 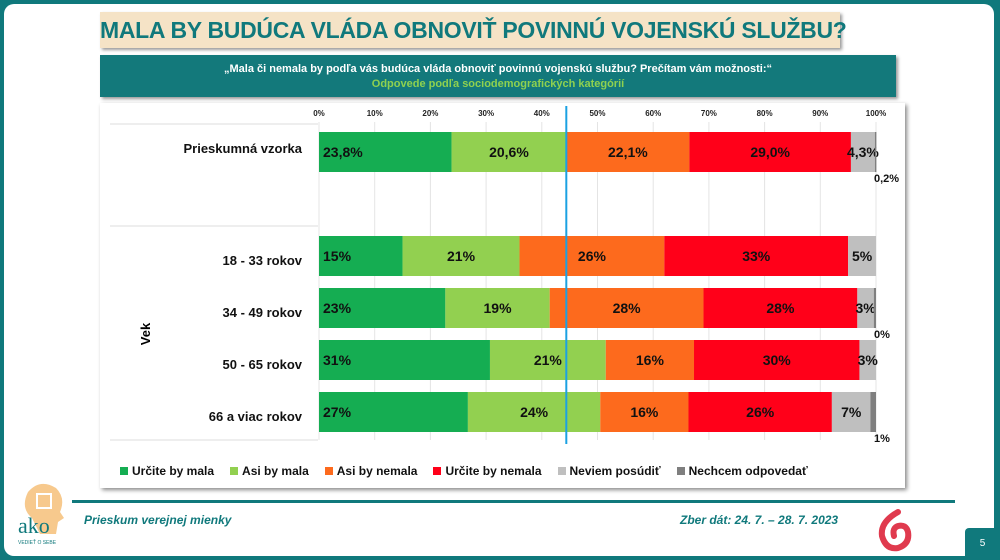 I want to click on spiral-logo-icon, so click(x=895, y=530).